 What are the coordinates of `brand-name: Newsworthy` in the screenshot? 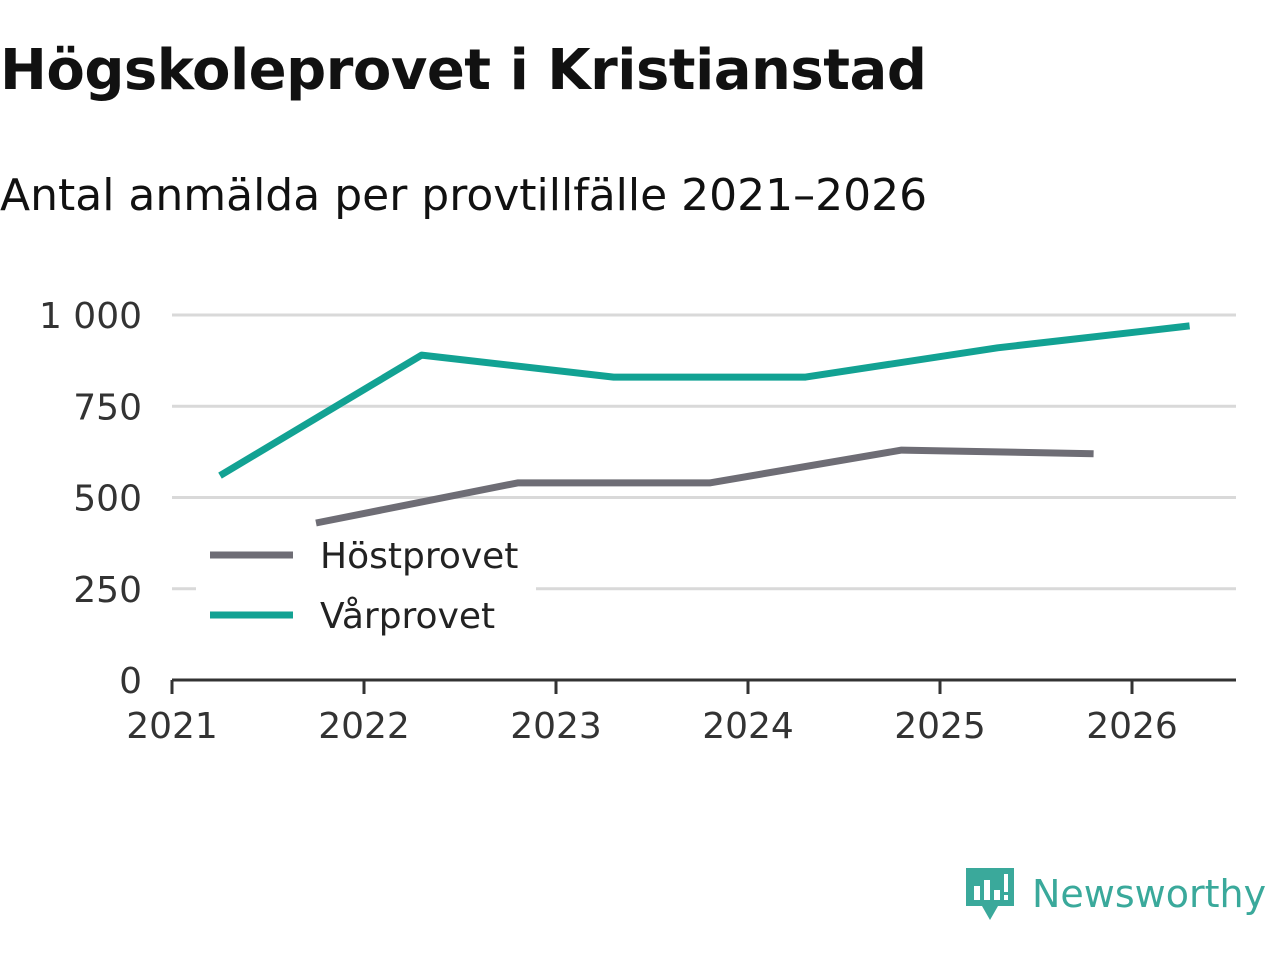 It's located at (1149, 894).